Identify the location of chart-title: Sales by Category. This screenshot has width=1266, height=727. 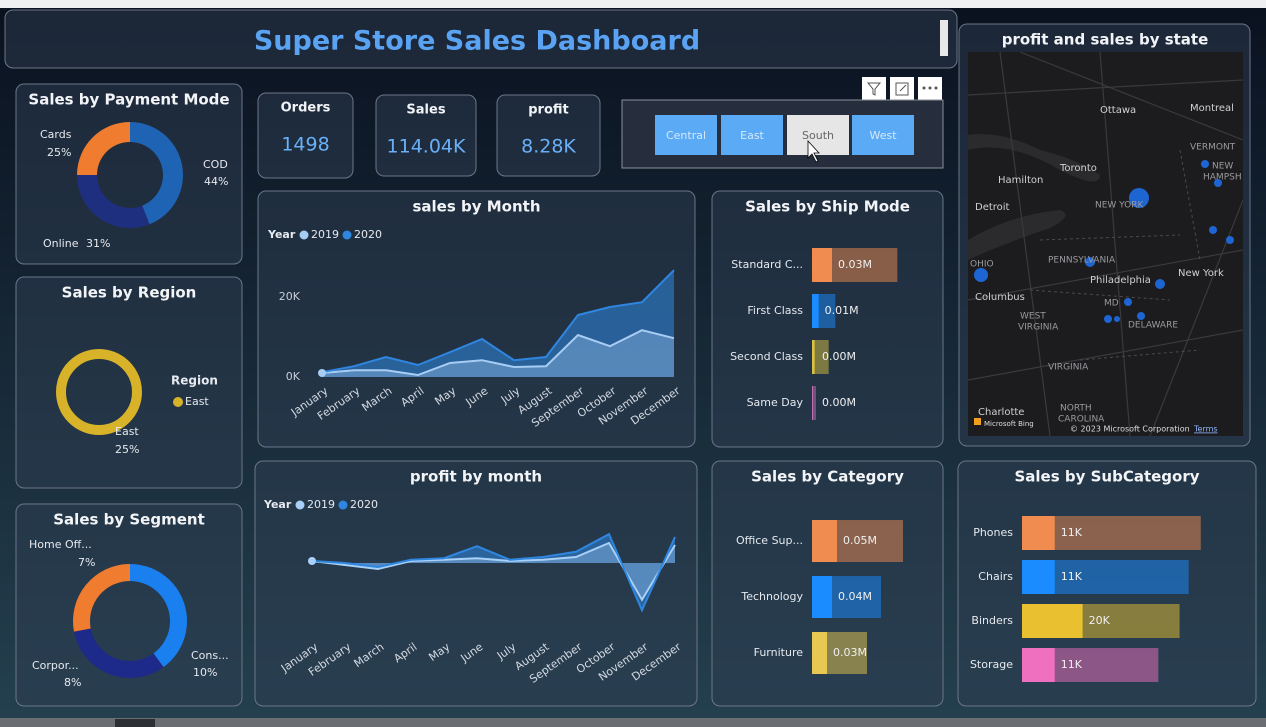
(827, 477).